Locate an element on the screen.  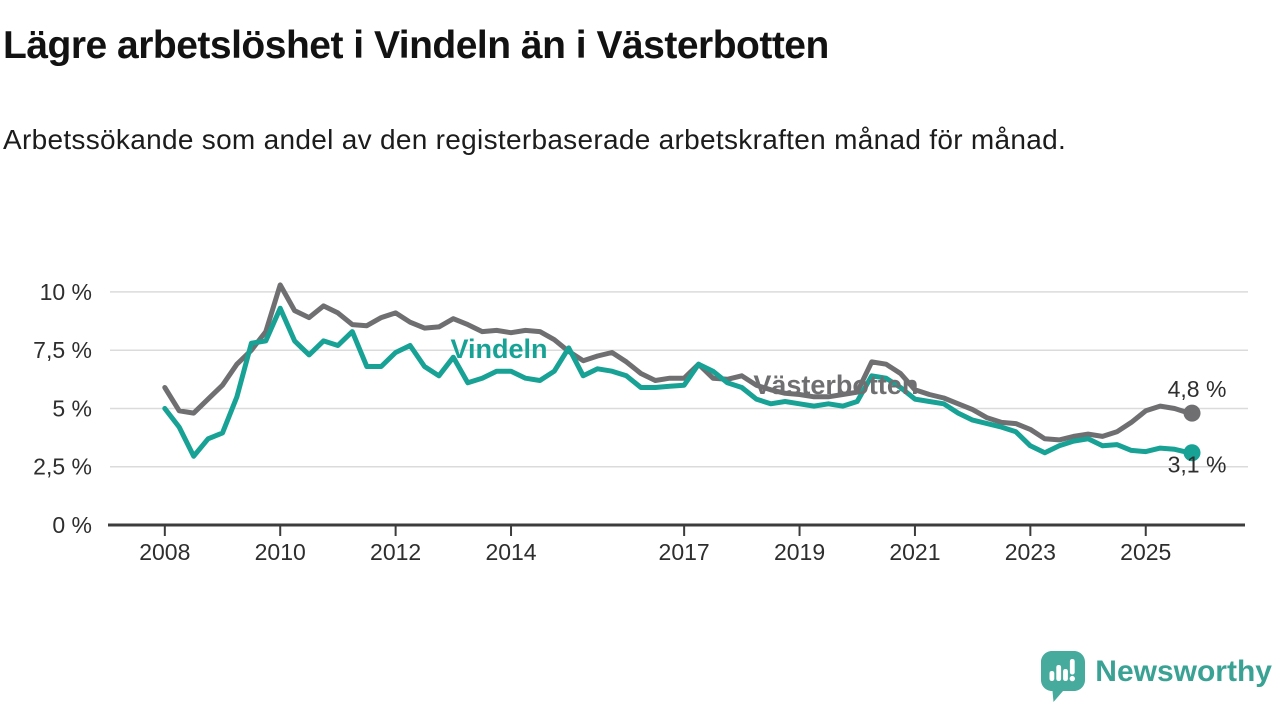
newsworthy-logo-icon is located at coordinates (1063, 676).